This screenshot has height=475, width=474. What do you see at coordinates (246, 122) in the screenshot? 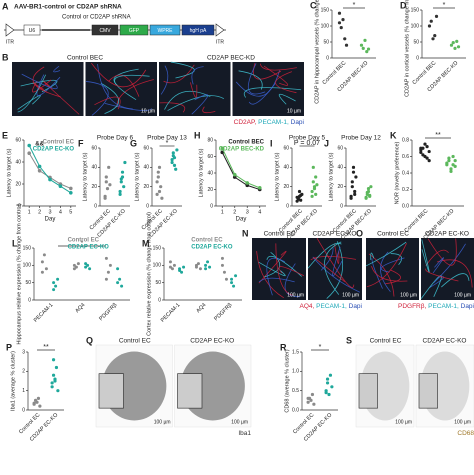
I see `stain-name: CD2AP,` at bounding box center [246, 122].